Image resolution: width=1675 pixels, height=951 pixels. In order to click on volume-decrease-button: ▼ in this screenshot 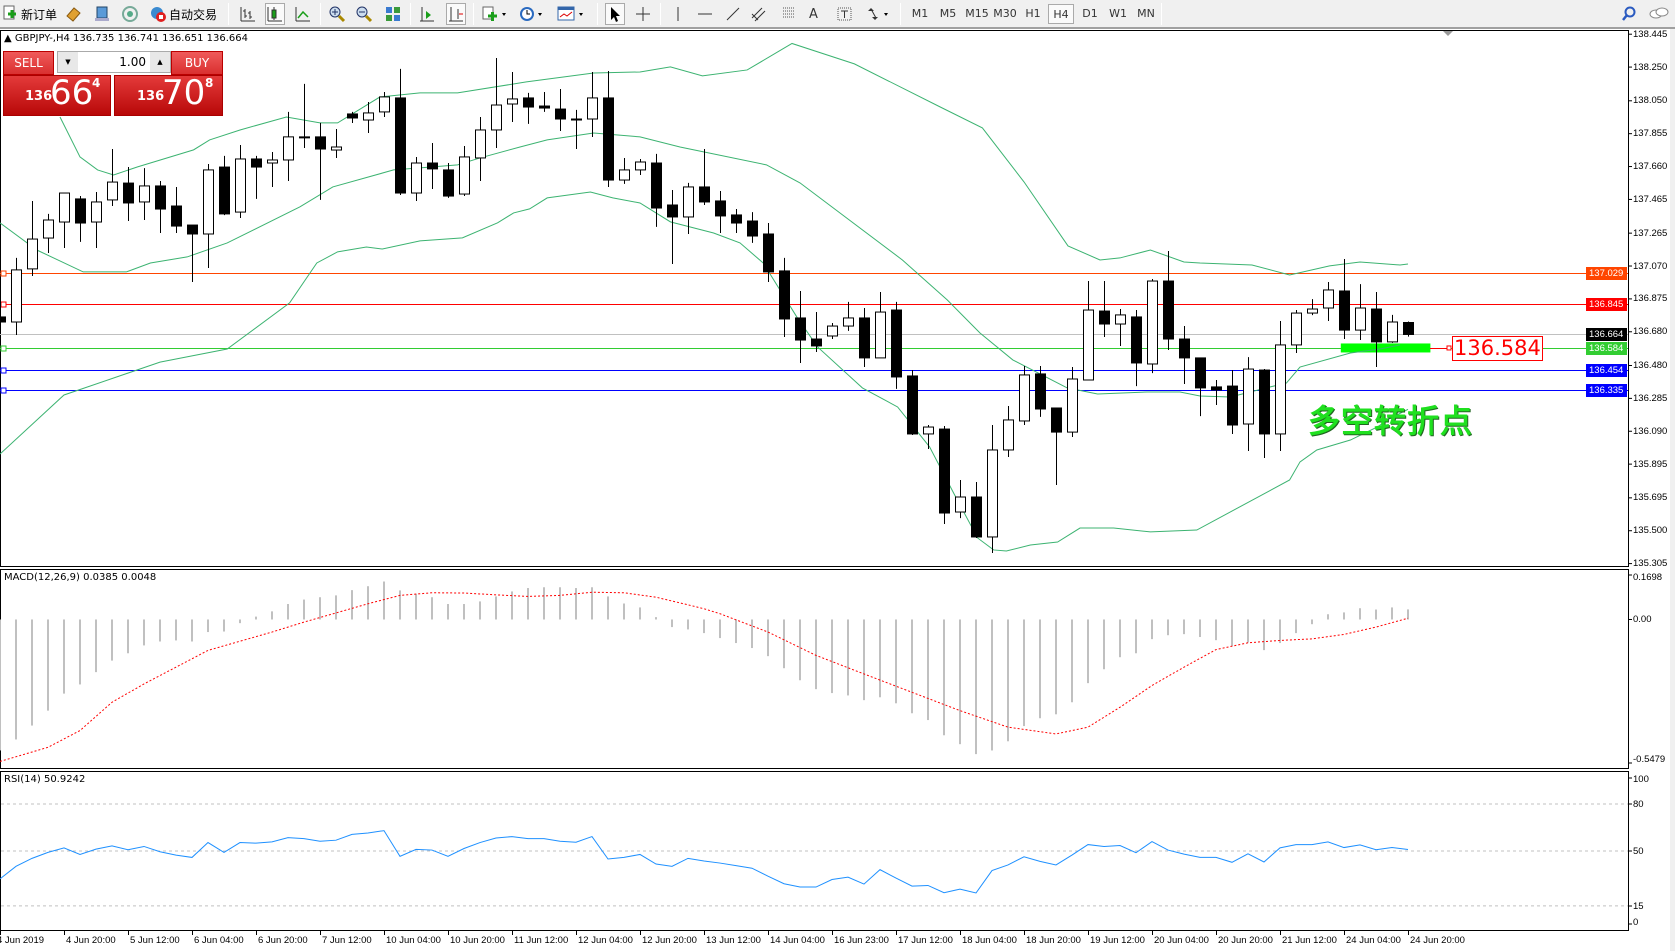, I will do `click(68, 62)`.